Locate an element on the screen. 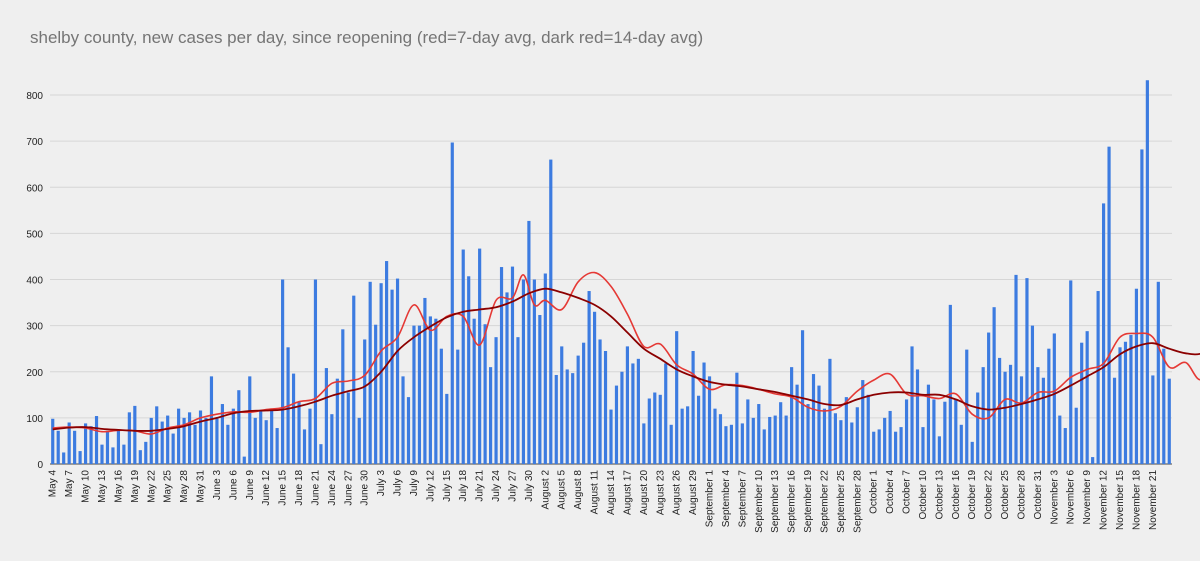 This screenshot has height=561, width=1200. x-tick-label: May 25 is located at coordinates (168, 486).